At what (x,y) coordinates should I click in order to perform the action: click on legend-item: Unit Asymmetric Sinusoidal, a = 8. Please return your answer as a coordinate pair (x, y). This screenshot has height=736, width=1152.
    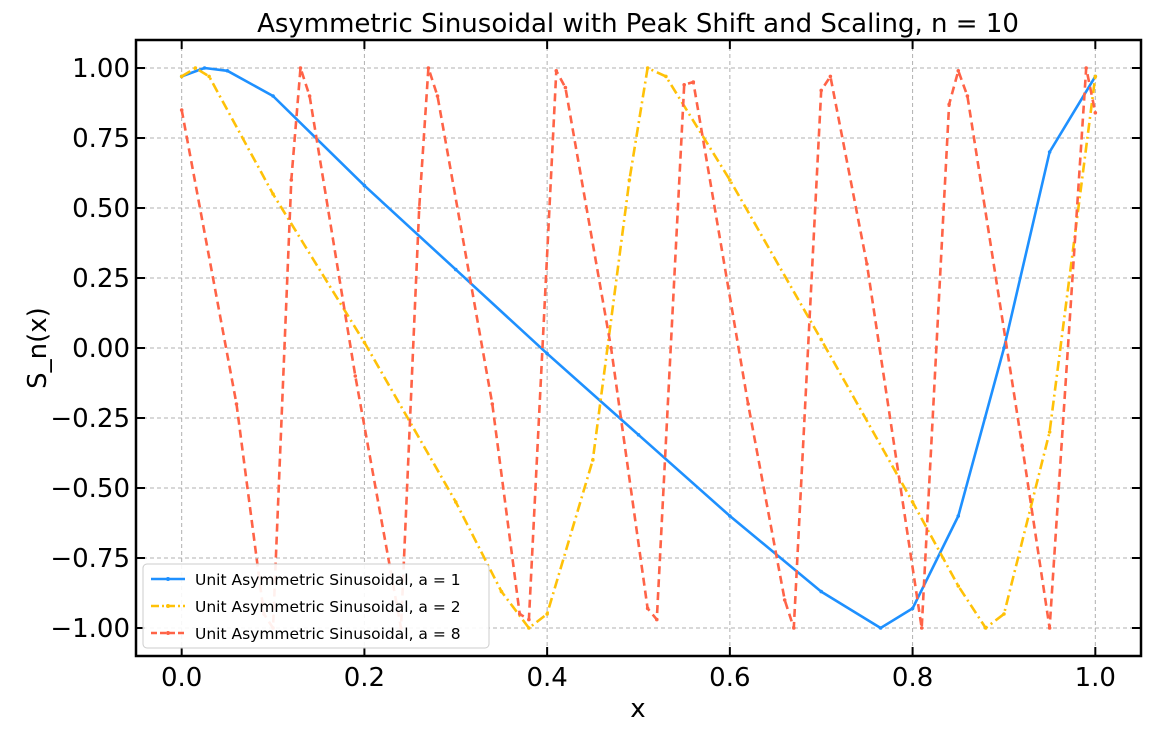
    Looking at the image, I should click on (306, 634).